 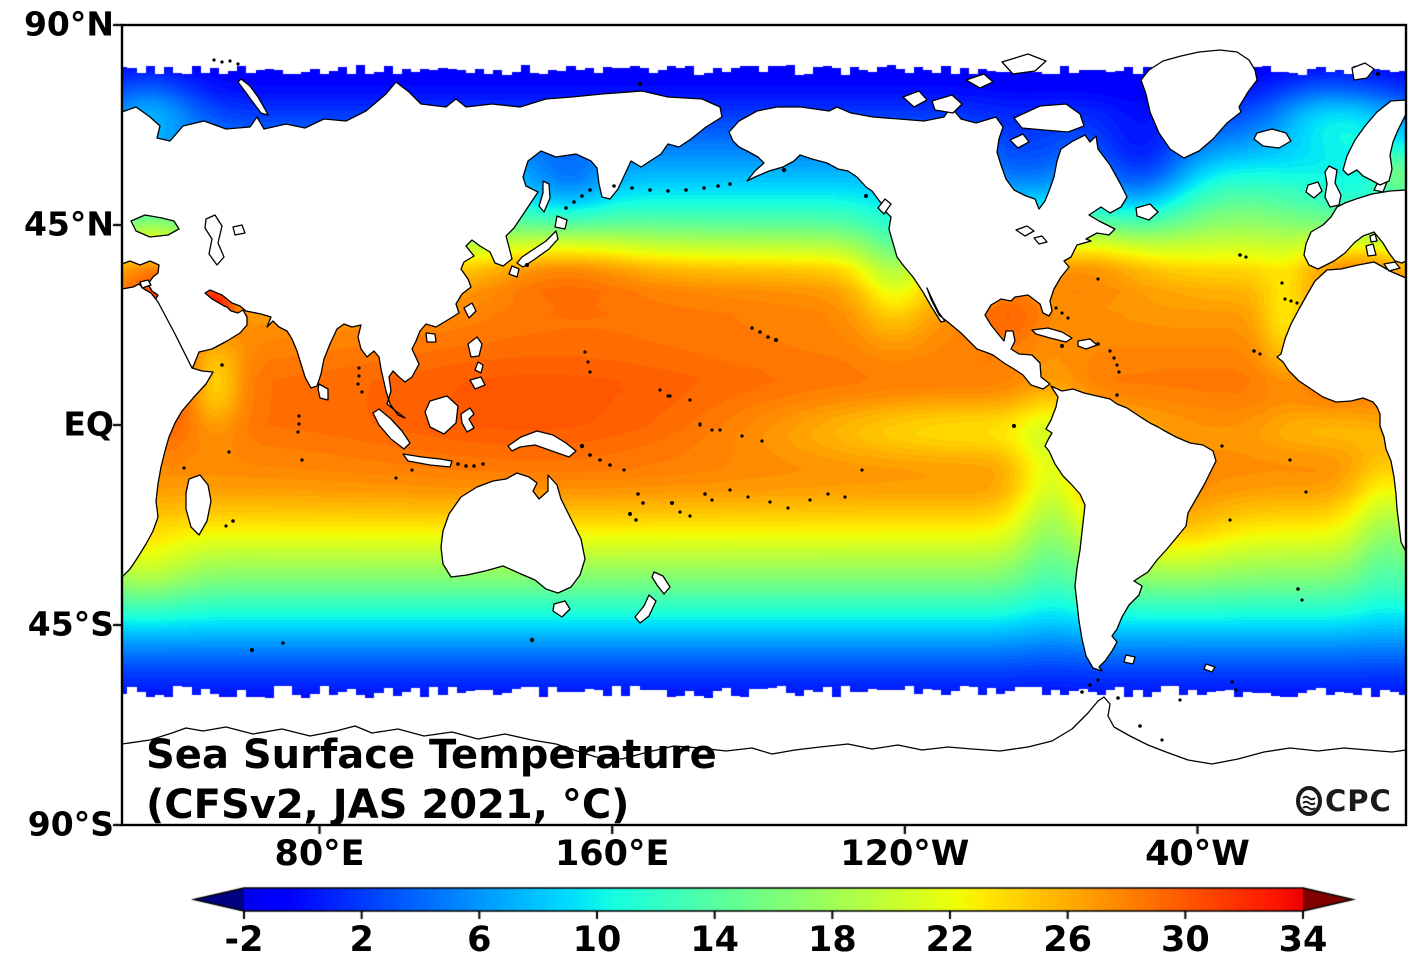 I want to click on map-title-line1: Sea Surface Temperature, so click(x=431, y=755).